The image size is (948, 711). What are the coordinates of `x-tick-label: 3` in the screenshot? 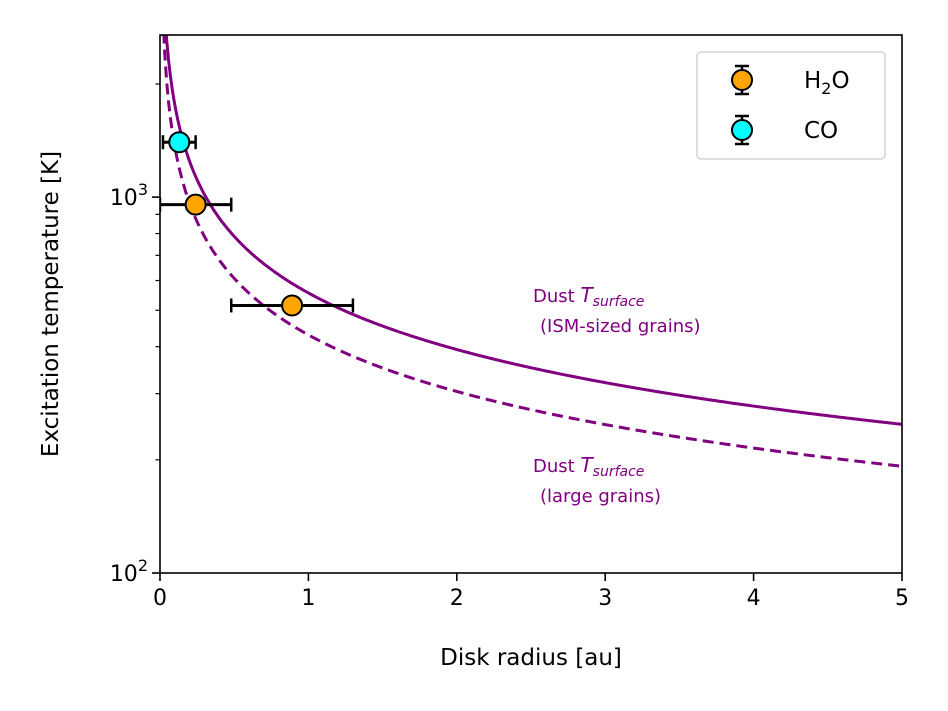 It's located at (605, 598).